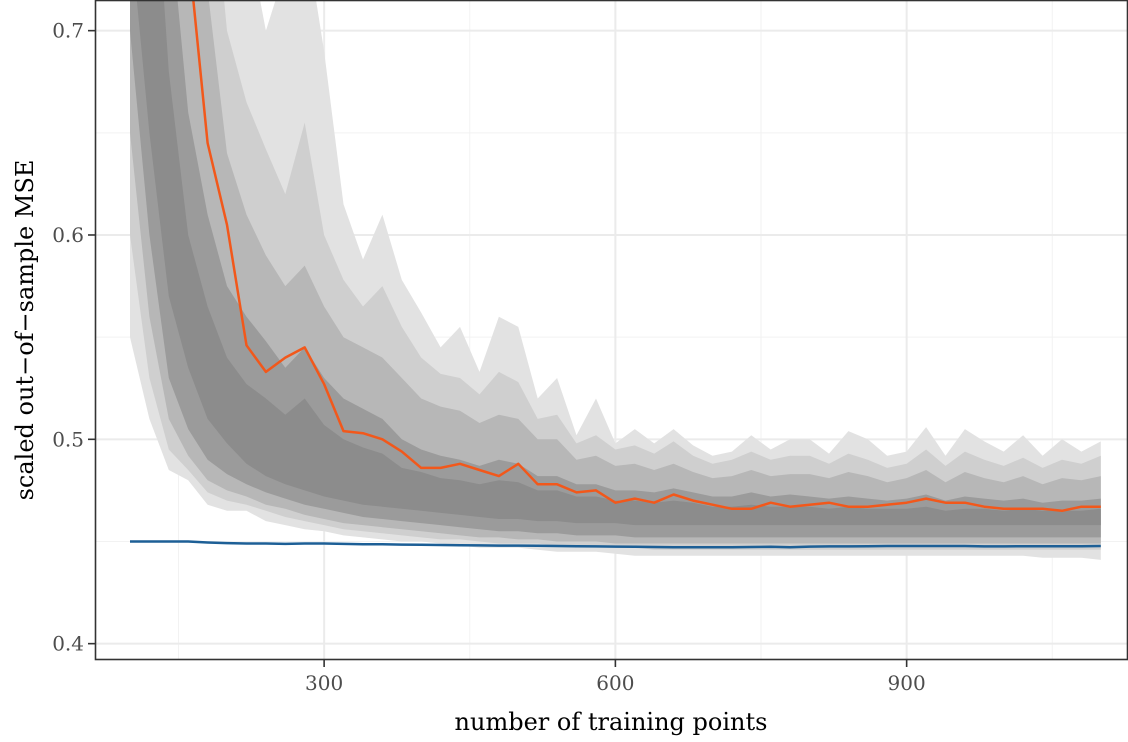 The width and height of the screenshot is (1128, 742). What do you see at coordinates (907, 683) in the screenshot?
I see `x-tick-label: 900` at bounding box center [907, 683].